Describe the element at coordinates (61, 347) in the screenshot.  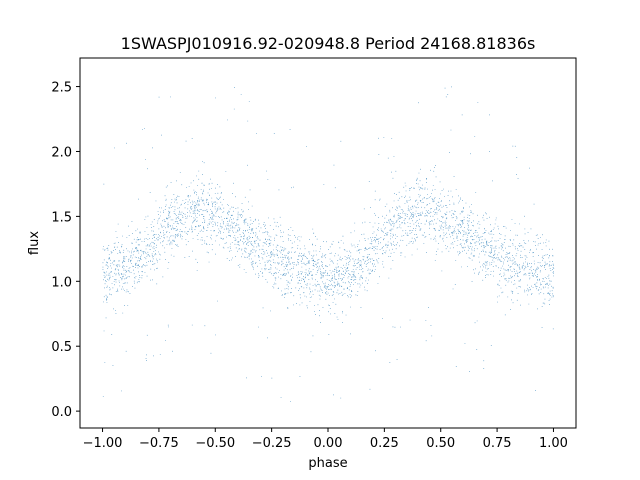
I see `y-tick-label: 0.5` at that location.